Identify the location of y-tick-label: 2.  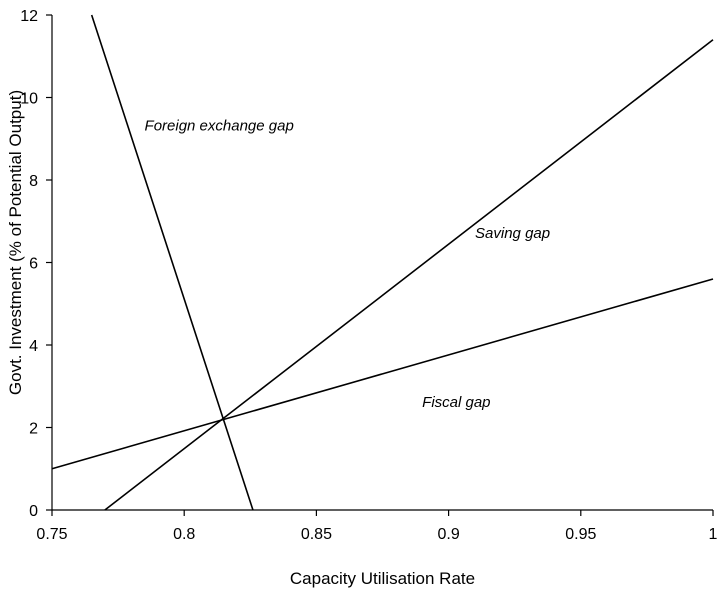
(33, 429).